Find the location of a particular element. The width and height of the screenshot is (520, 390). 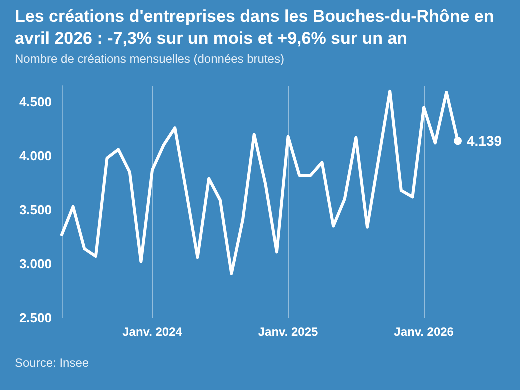

y-tick-label: 2.500 is located at coordinates (35, 318).